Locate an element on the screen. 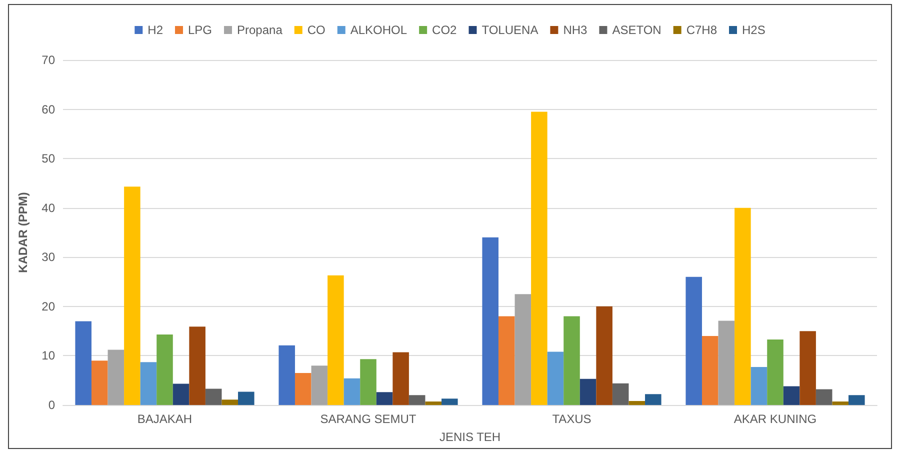 This screenshot has width=900, height=453. legend-label: H2 is located at coordinates (156, 30).